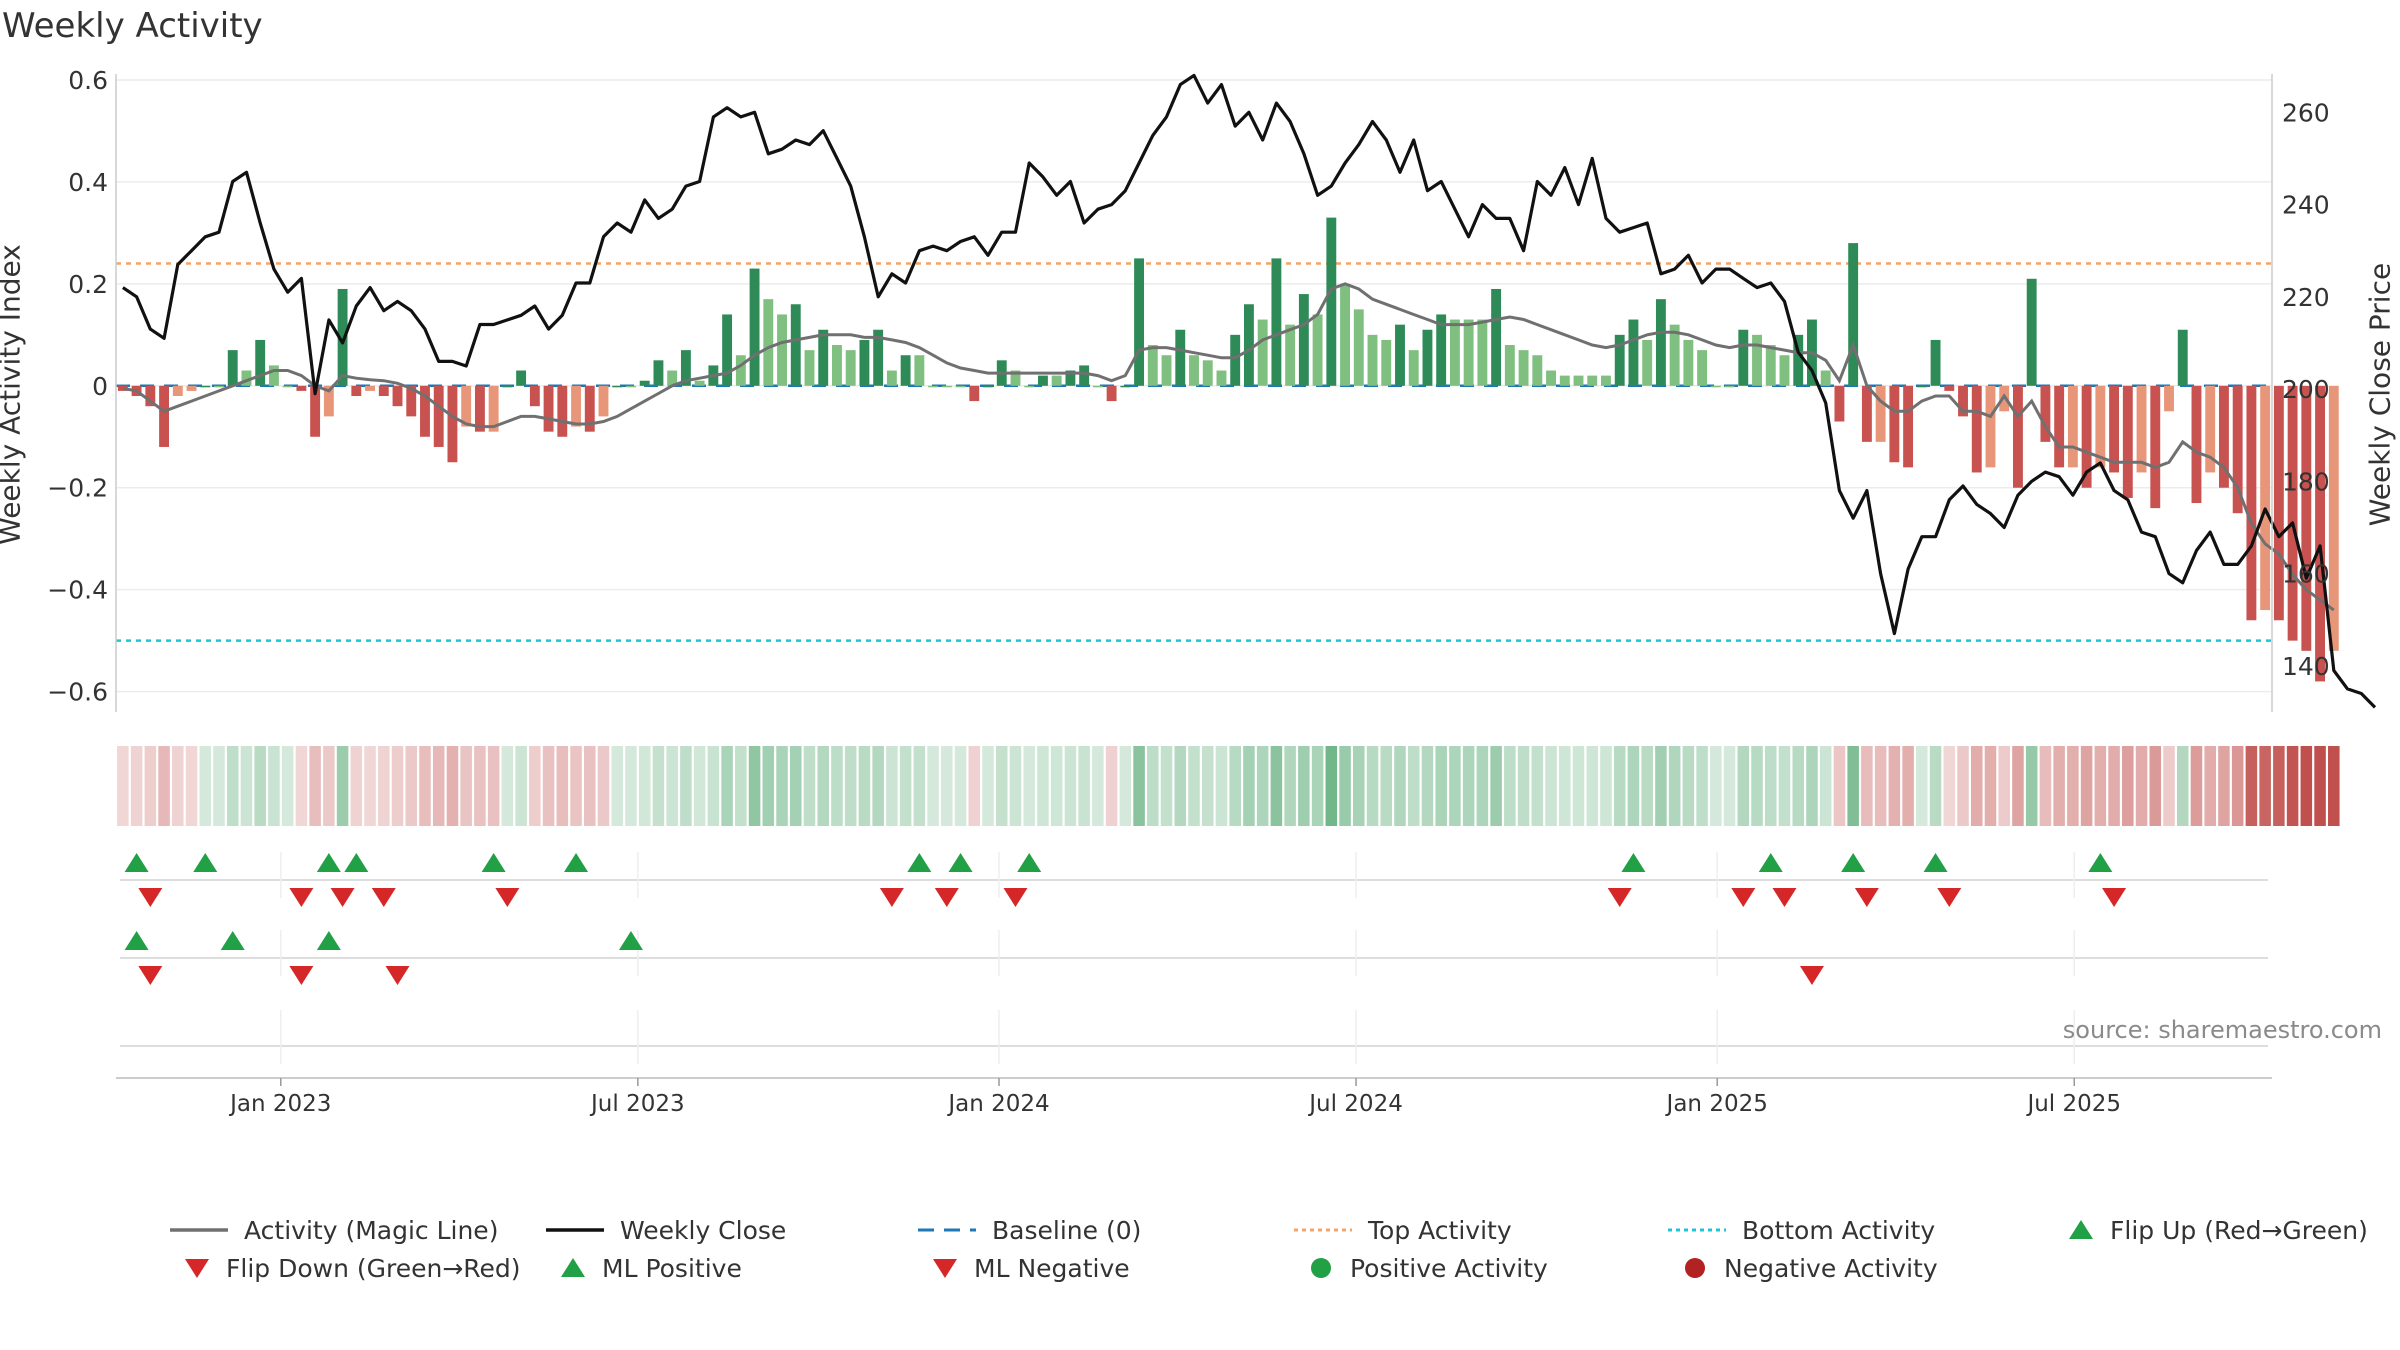  I want to click on legend-label: ML Negative, so click(1052, 1268).